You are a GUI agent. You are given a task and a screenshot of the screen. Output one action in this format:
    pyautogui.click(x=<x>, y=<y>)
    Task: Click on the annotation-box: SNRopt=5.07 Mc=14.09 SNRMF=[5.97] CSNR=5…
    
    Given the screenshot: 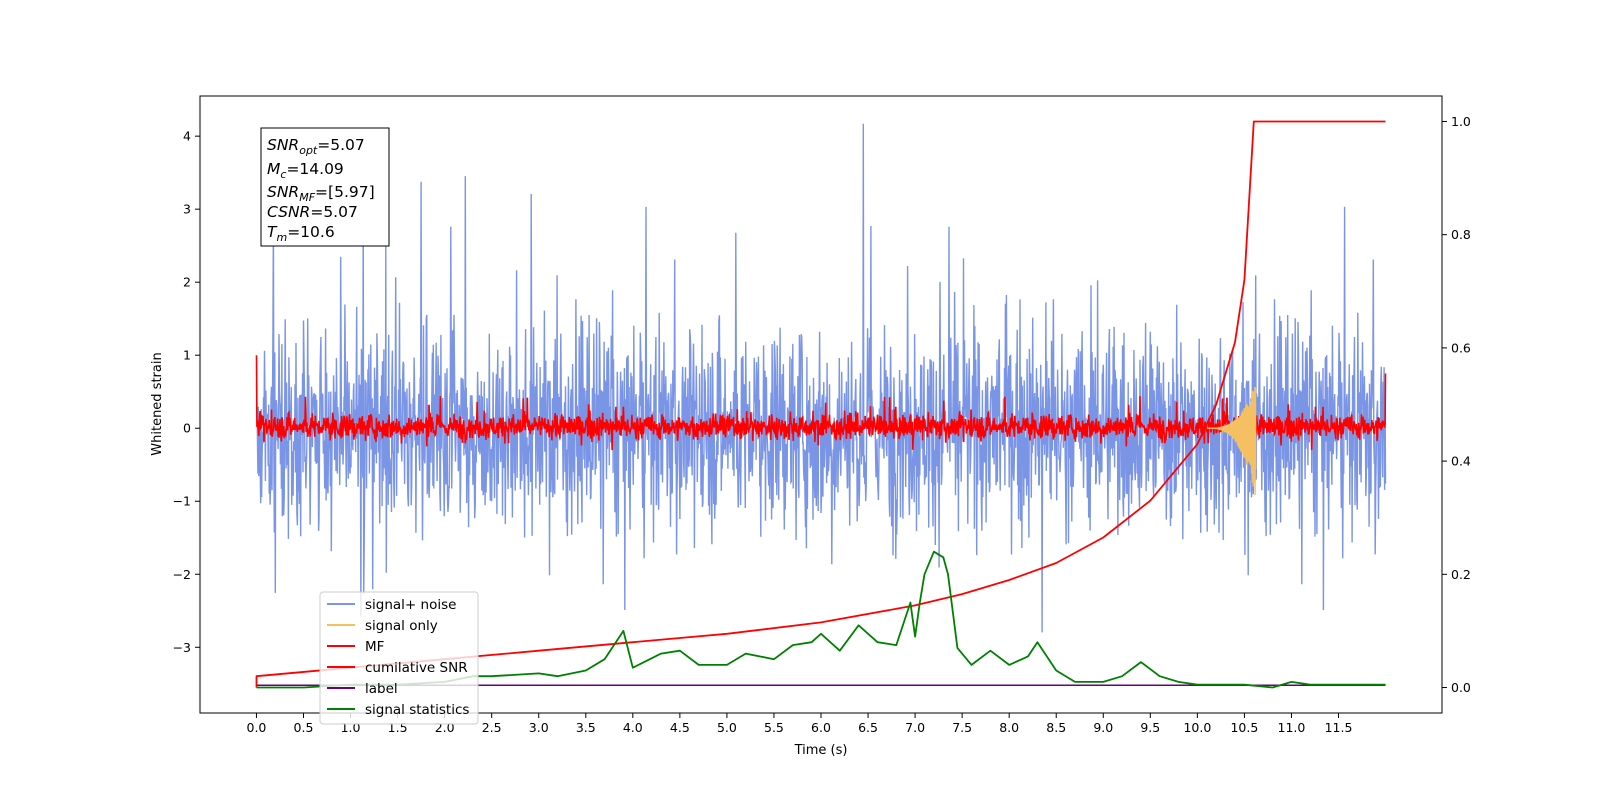 What is the action you would take?
    pyautogui.click(x=325, y=187)
    